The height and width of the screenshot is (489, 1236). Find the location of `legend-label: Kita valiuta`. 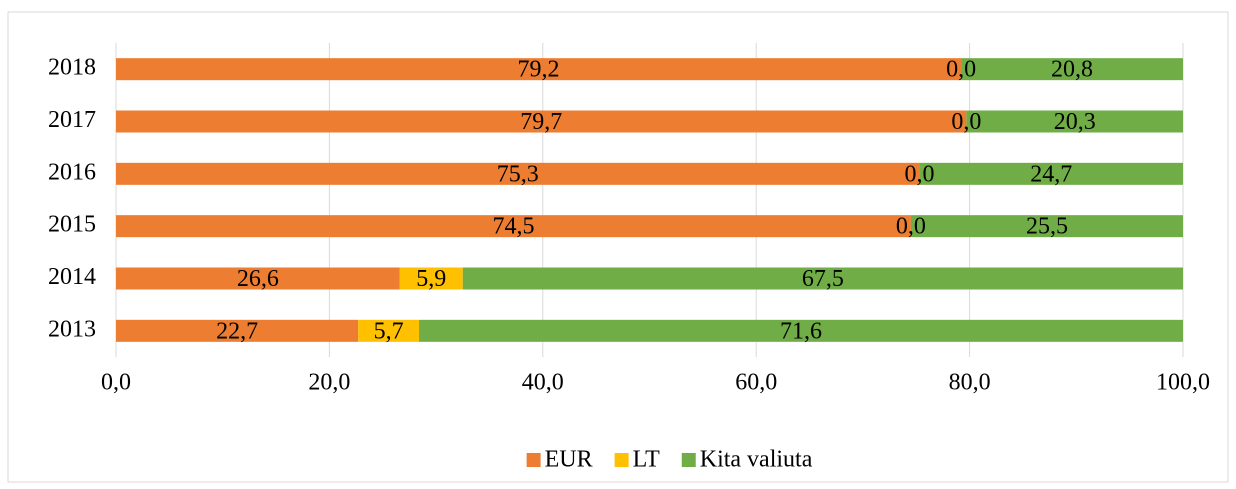

legend-label: Kita valiuta is located at coordinates (756, 460).